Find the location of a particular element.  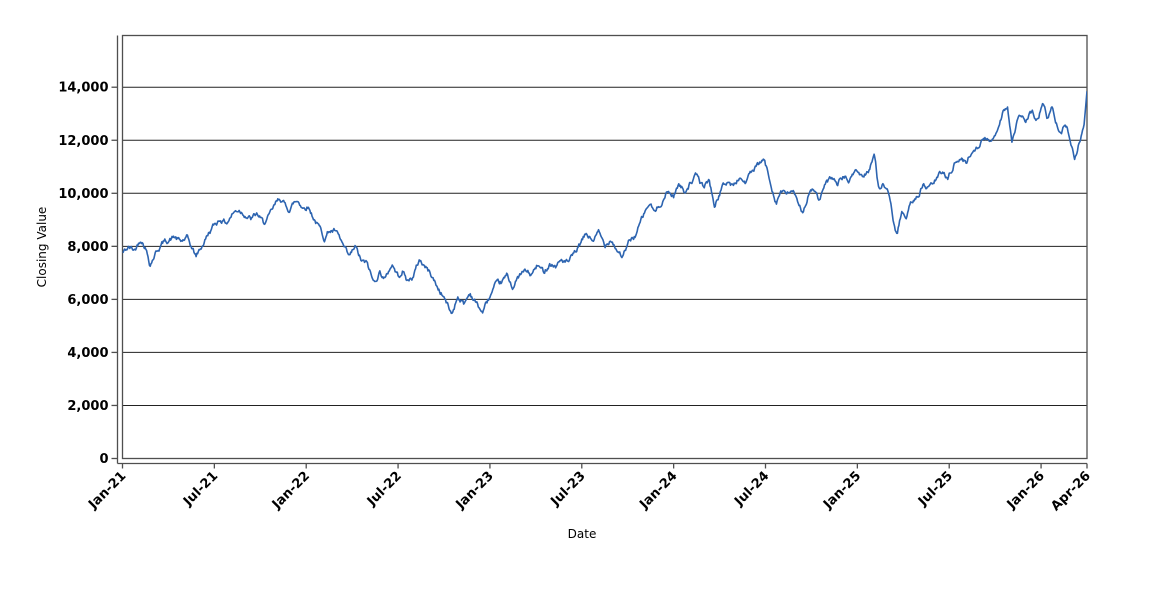

x-tick-label: Jul-25 is located at coordinates (935, 489).